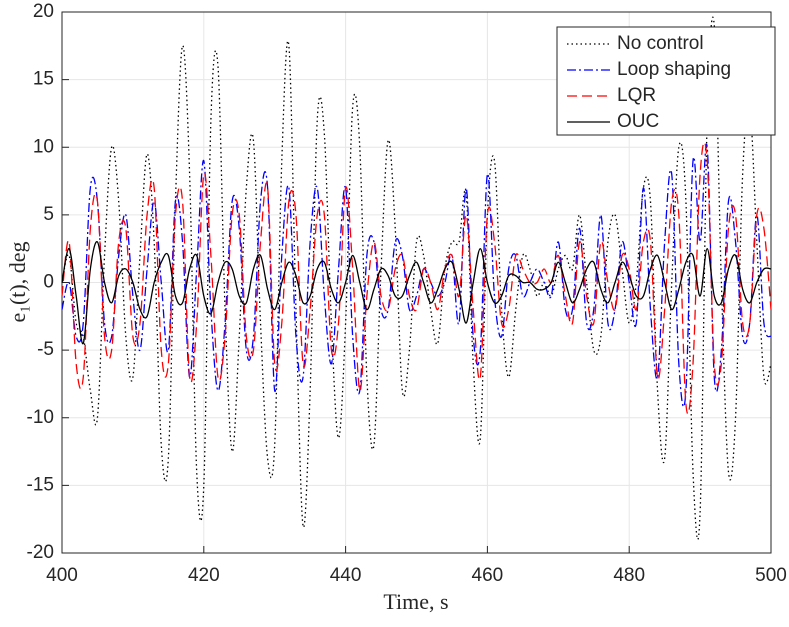 This screenshot has width=789, height=627. What do you see at coordinates (666, 81) in the screenshot?
I see `legend-box` at bounding box center [666, 81].